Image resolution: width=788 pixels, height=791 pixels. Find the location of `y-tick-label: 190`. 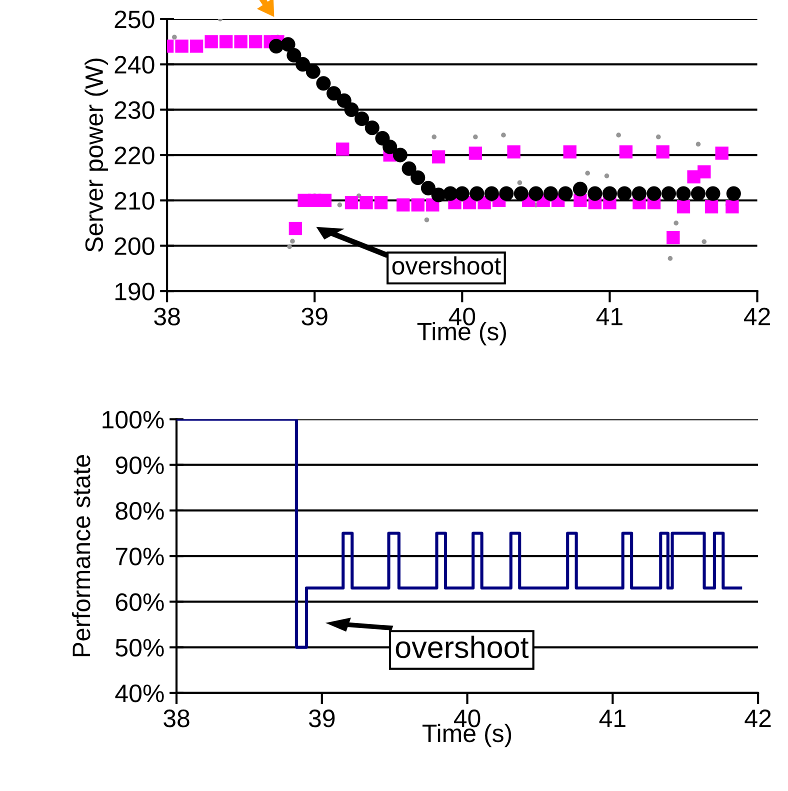

y-tick-label: 190 is located at coordinates (134, 291).